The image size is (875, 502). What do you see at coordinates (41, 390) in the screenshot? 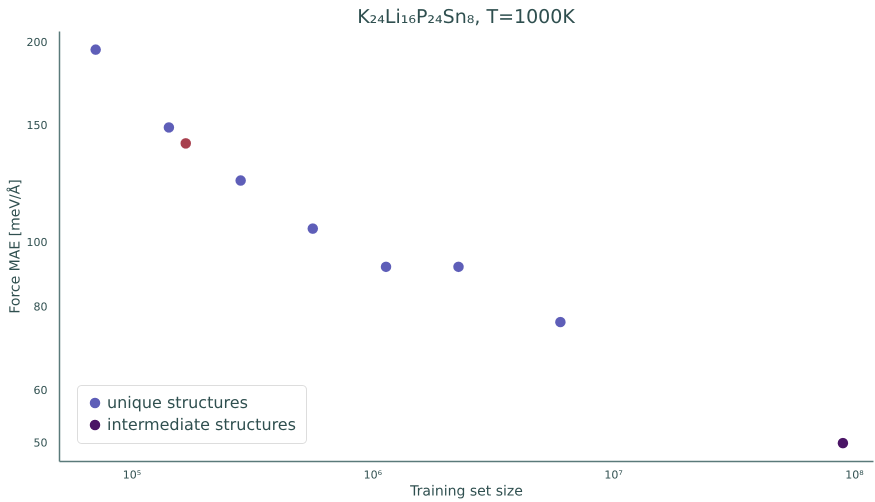
I see `y-tick-label: 60` at bounding box center [41, 390].